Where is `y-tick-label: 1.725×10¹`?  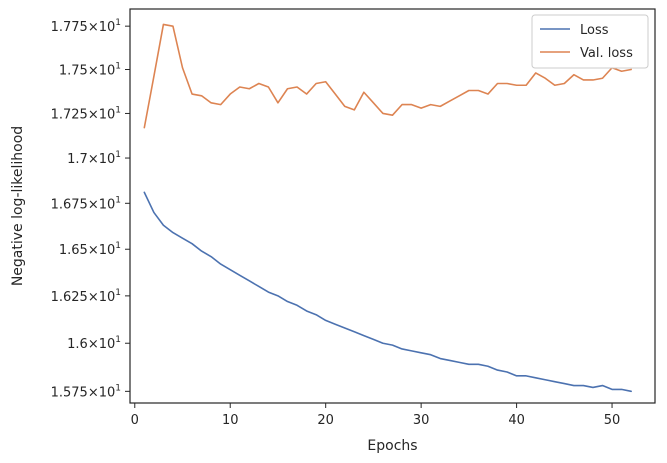 y-tick-label: 1.725×10¹ is located at coordinates (86, 113).